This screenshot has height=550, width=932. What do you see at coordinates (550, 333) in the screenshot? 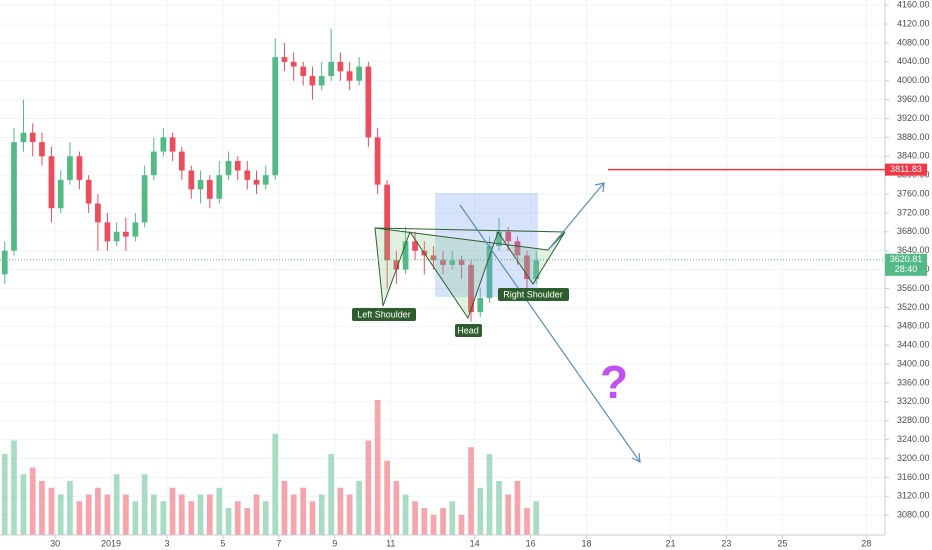
I see `down-arrow` at bounding box center [550, 333].